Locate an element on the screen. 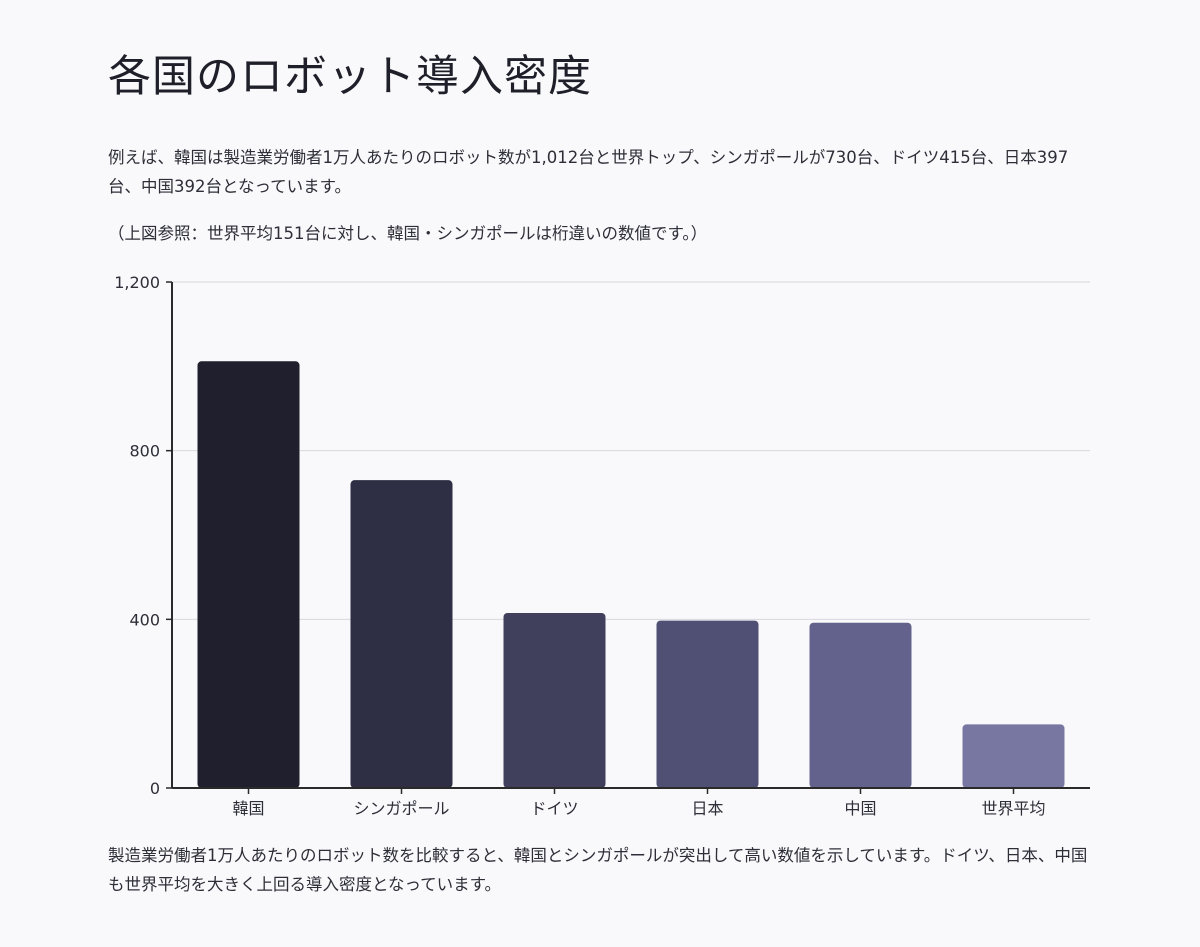 The height and width of the screenshot is (947, 1200). y-tick-label: 1,200 is located at coordinates (137, 282).